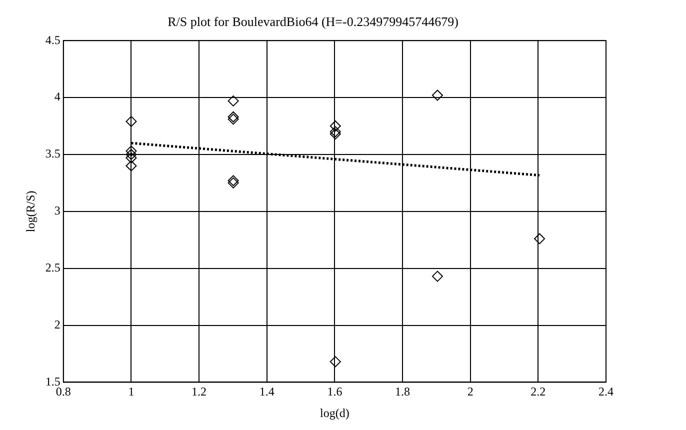  Describe the element at coordinates (335, 413) in the screenshot. I see `x-axis-title: log(d)` at that location.